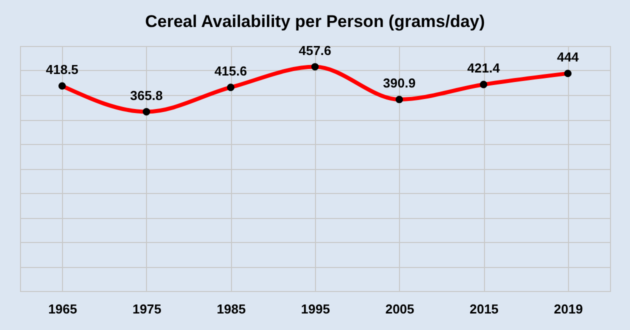 Image resolution: width=630 pixels, height=330 pixels. What do you see at coordinates (315, 50) in the screenshot?
I see `data-label: 457.6` at bounding box center [315, 50].